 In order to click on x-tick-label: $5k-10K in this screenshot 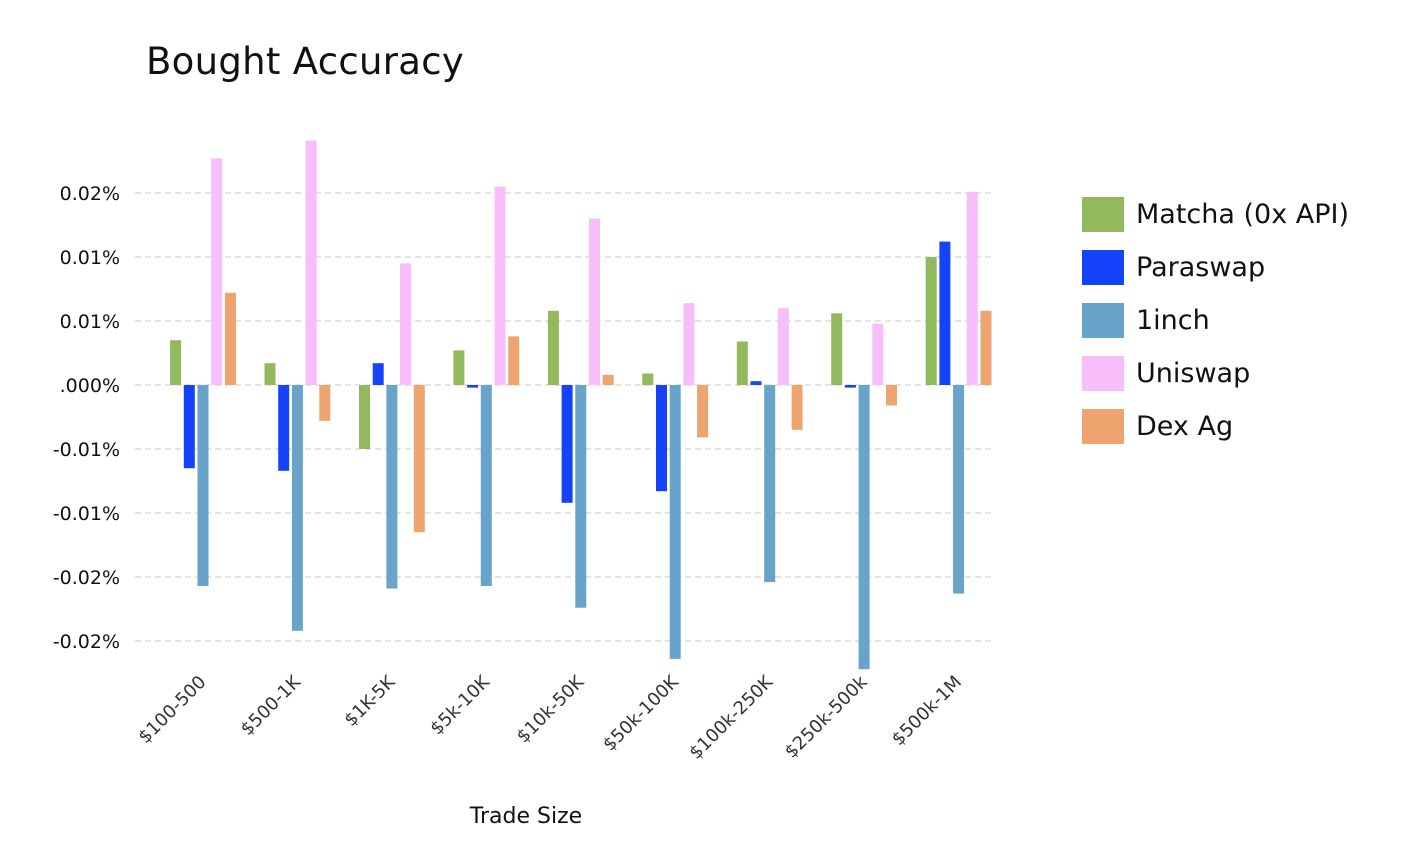, I will do `click(460, 705)`.